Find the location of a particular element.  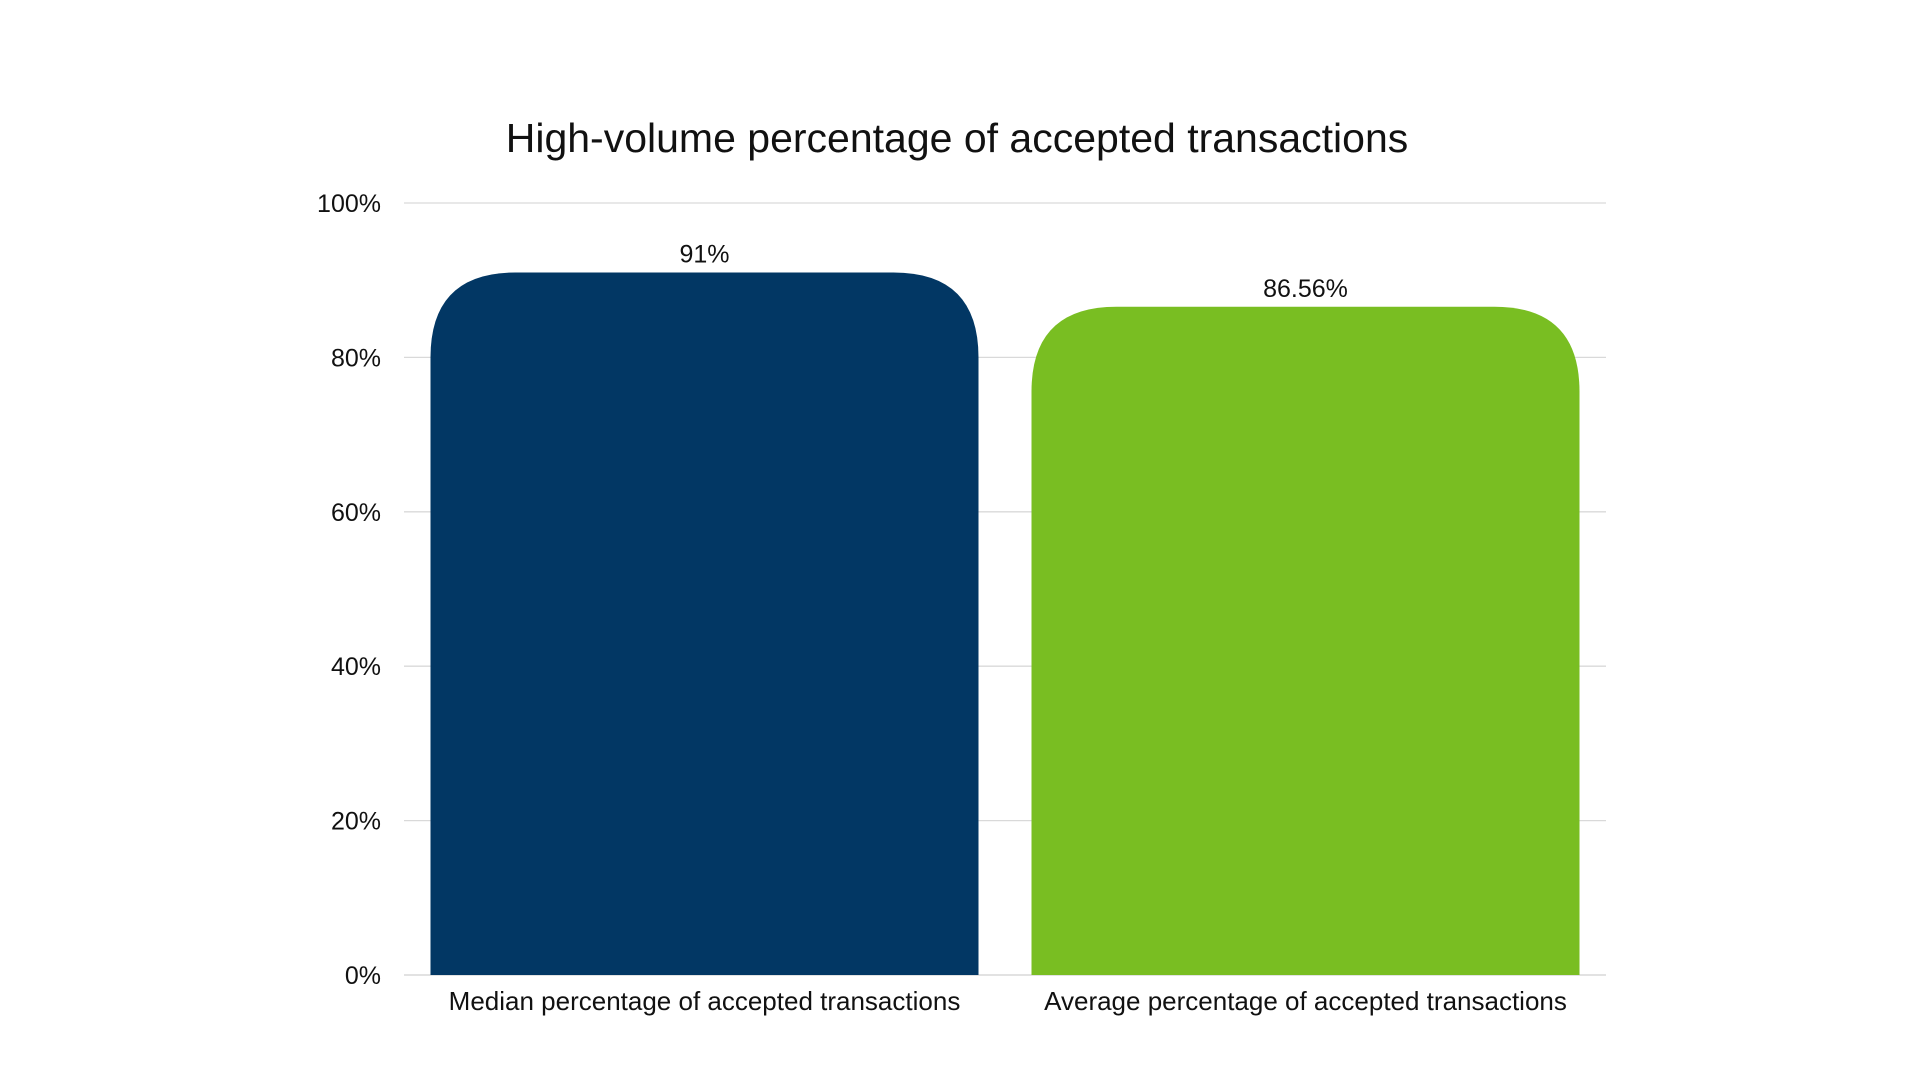

y-tick-label: 0% is located at coordinates (363, 976).